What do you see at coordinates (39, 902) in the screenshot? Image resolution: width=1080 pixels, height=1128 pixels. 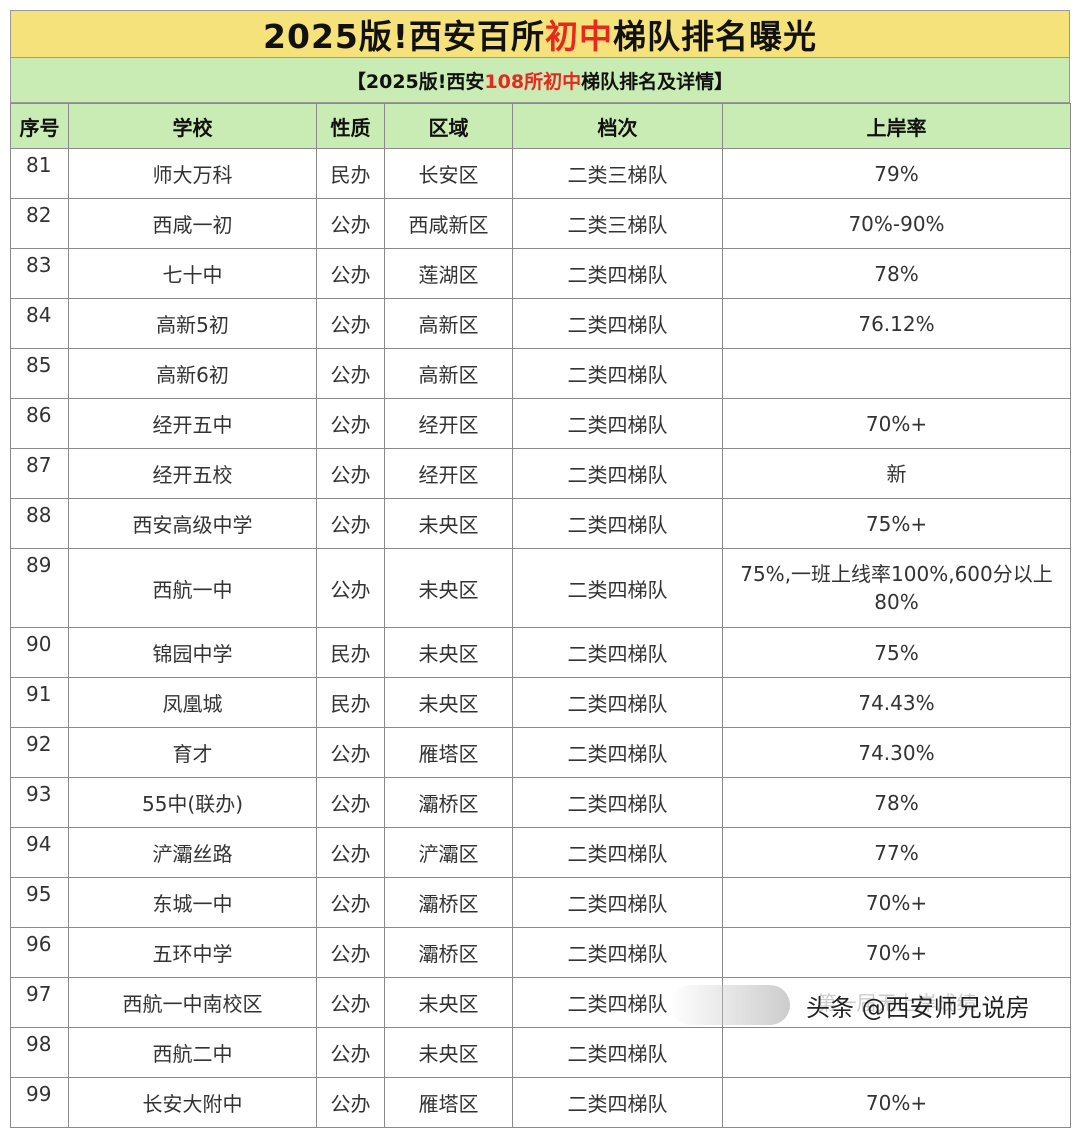 I see `cell-index: 95` at bounding box center [39, 902].